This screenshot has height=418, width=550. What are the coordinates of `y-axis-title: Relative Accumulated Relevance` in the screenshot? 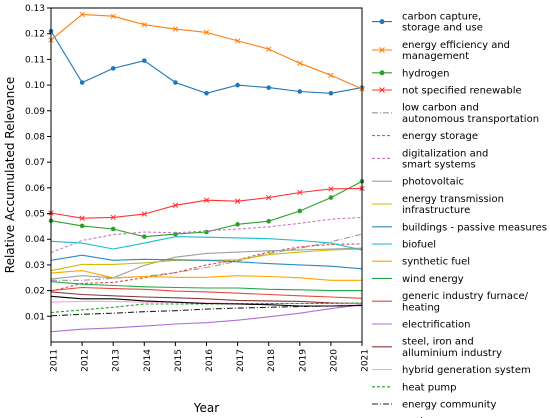 It's located at (10, 175).